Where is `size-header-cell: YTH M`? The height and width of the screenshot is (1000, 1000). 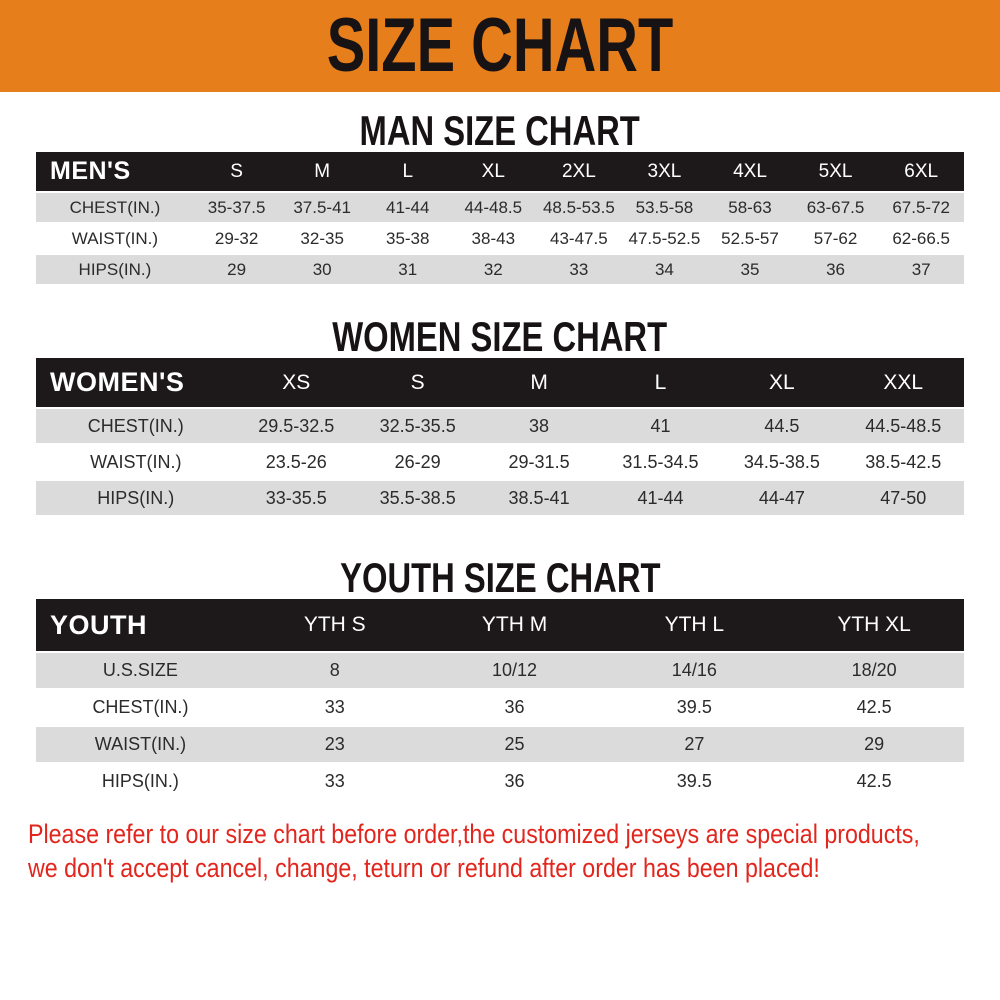
size-header-cell: YTH M is located at coordinates (514, 624).